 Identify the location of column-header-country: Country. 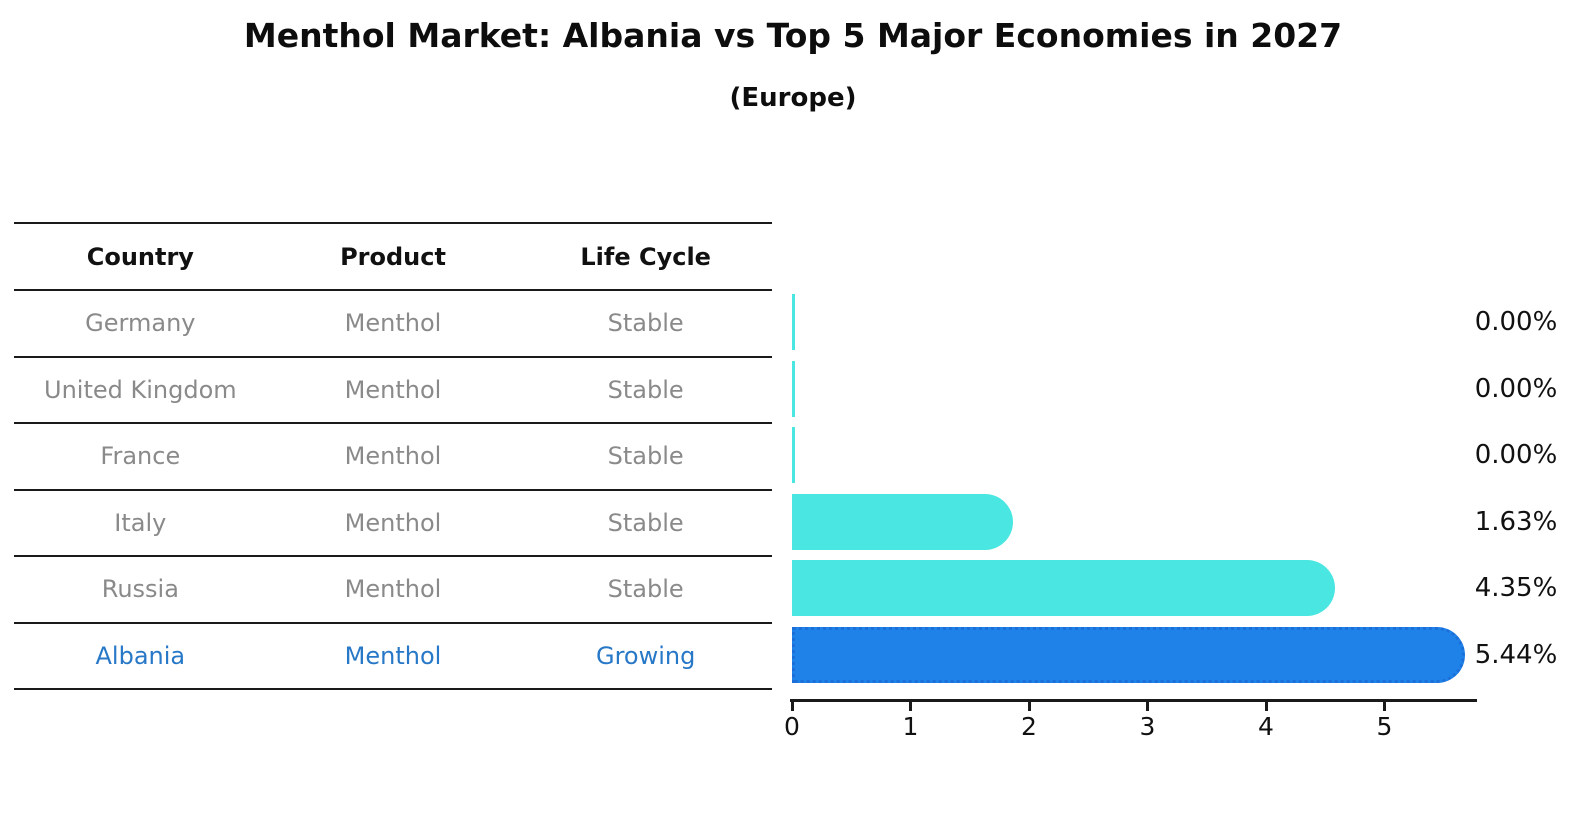
(140, 256).